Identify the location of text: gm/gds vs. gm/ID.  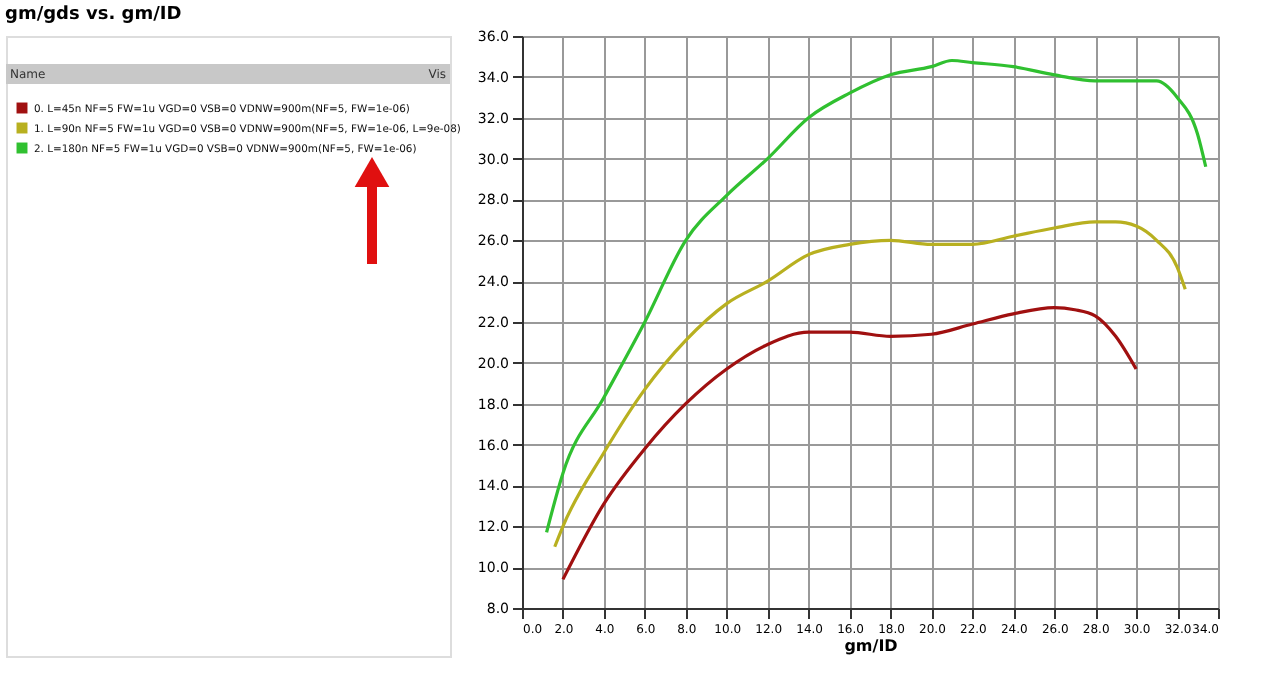
(93, 15).